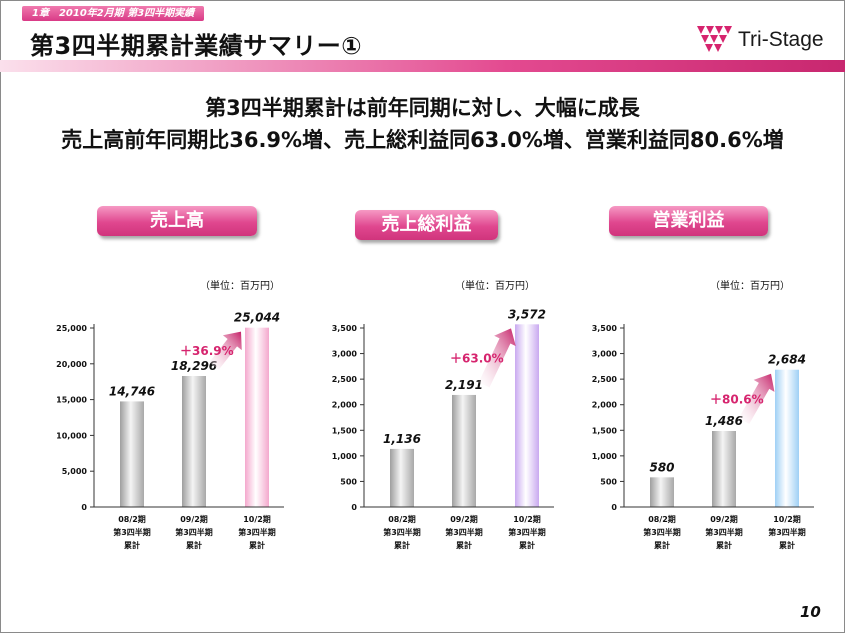 The image size is (845, 633). What do you see at coordinates (71, 400) in the screenshot?
I see `y-tick-label: 15,000` at bounding box center [71, 400].